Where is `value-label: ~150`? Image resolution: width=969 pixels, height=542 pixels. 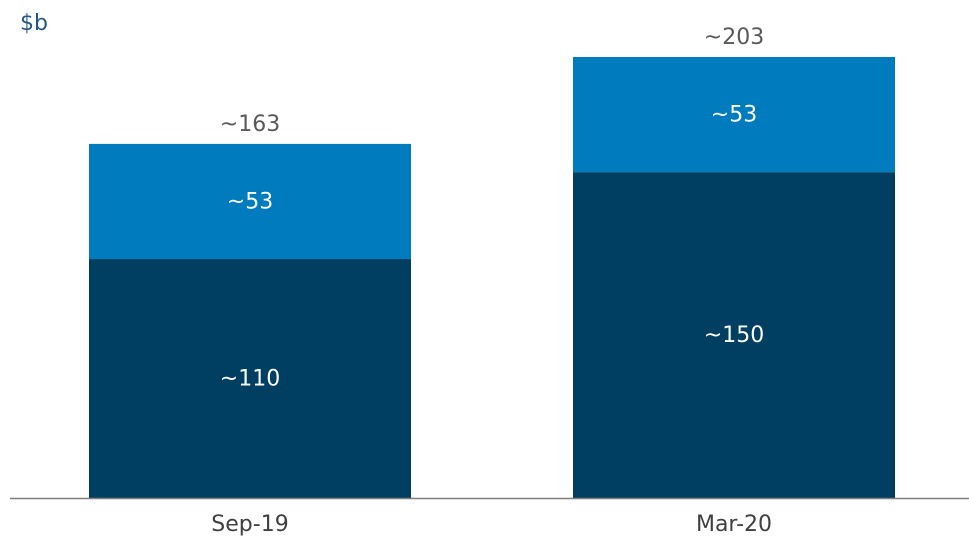 value-label: ~150 is located at coordinates (734, 335).